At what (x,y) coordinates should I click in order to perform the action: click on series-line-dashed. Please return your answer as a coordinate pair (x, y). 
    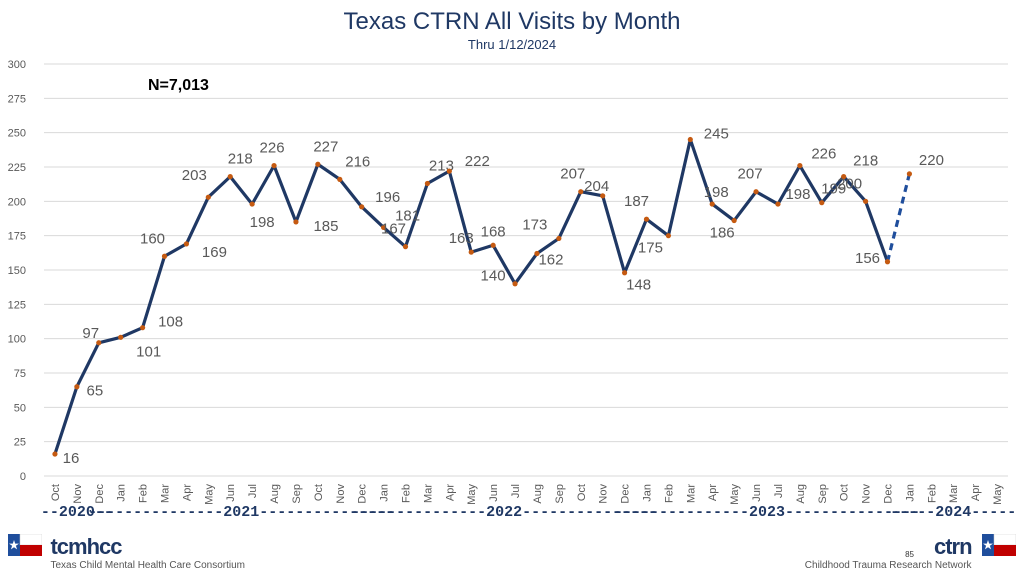
    Looking at the image, I should click on (898, 218).